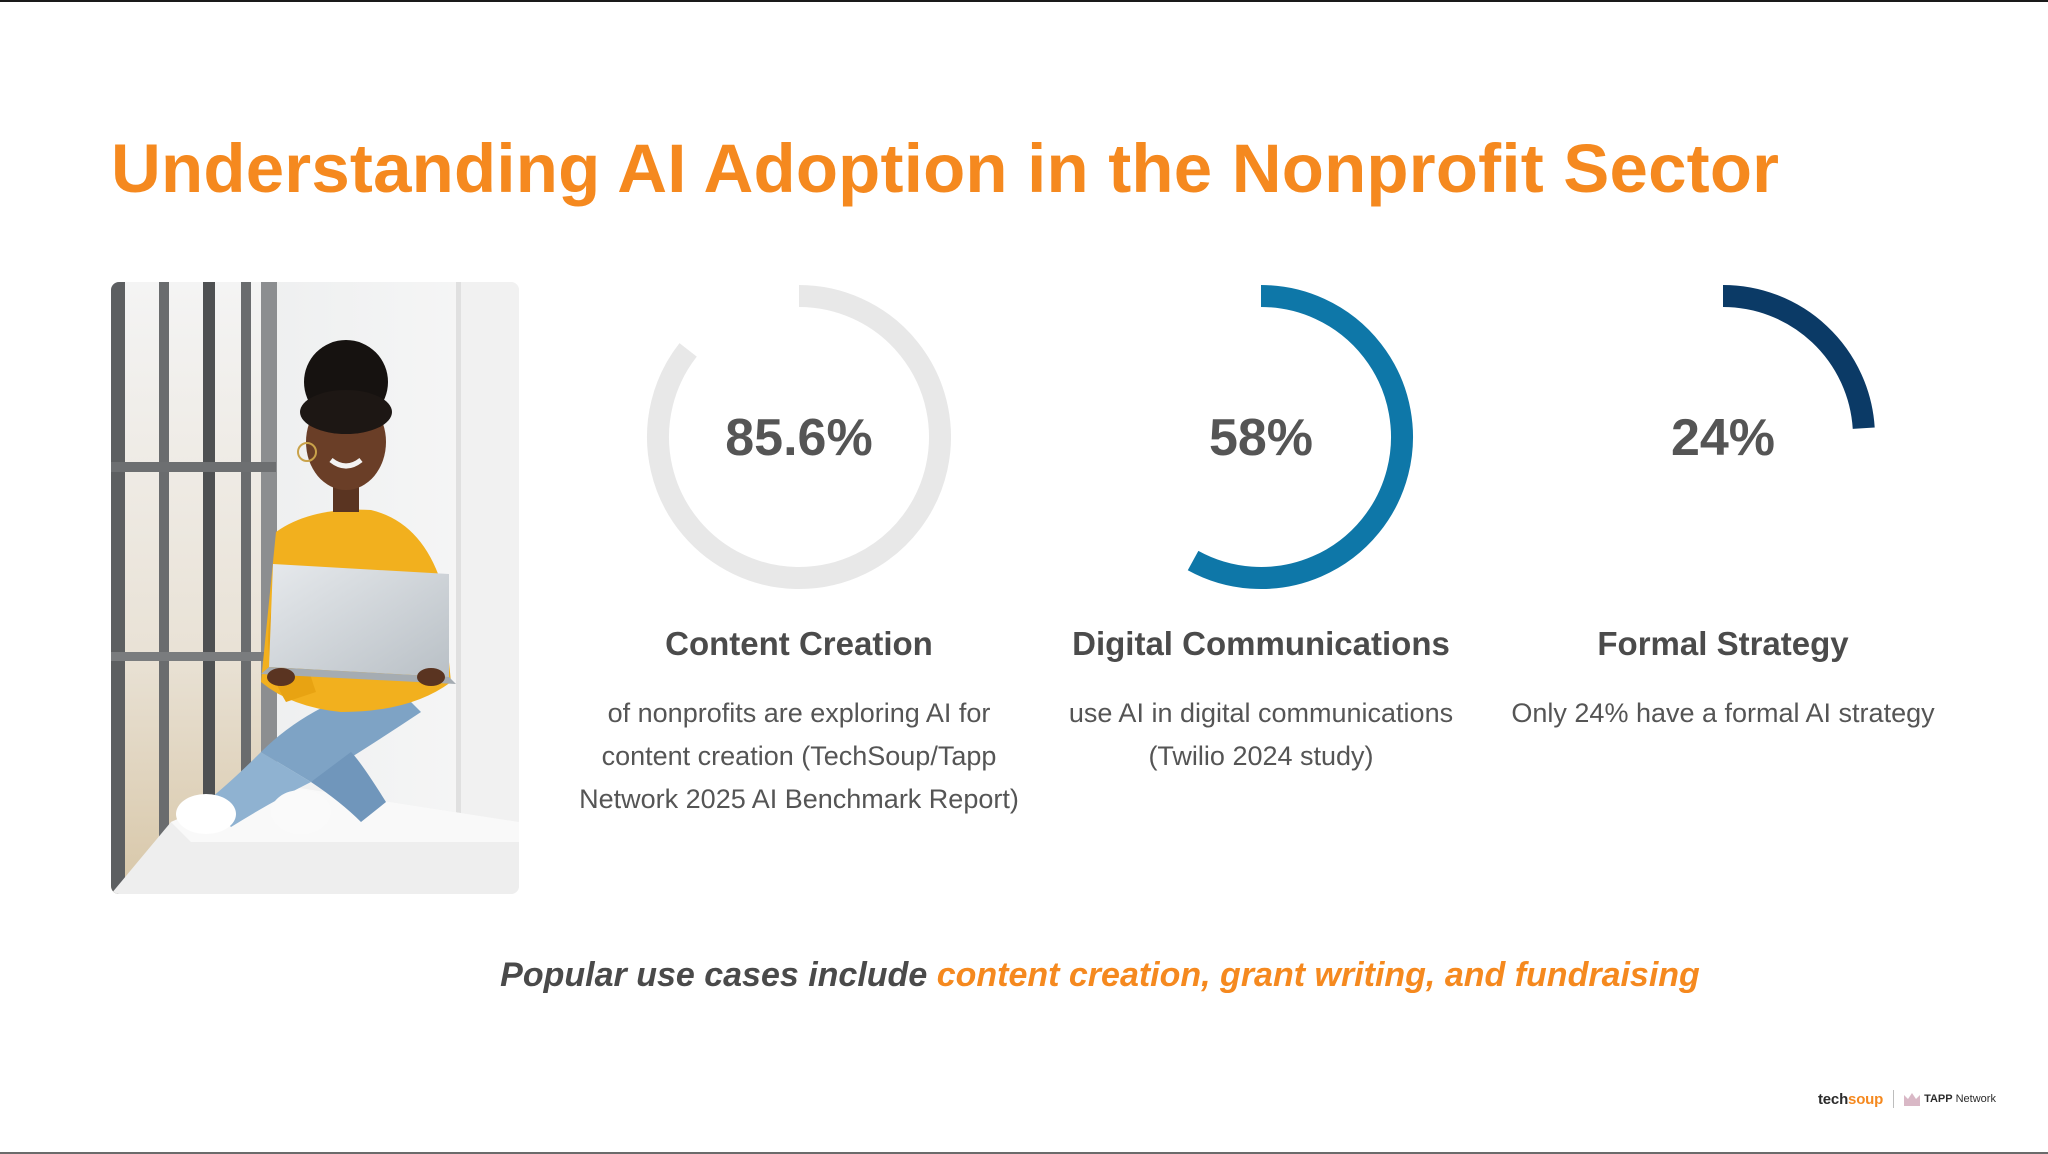 This screenshot has width=2048, height=1154. What do you see at coordinates (1912, 1099) in the screenshot?
I see `tapp-crown-icon` at bounding box center [1912, 1099].